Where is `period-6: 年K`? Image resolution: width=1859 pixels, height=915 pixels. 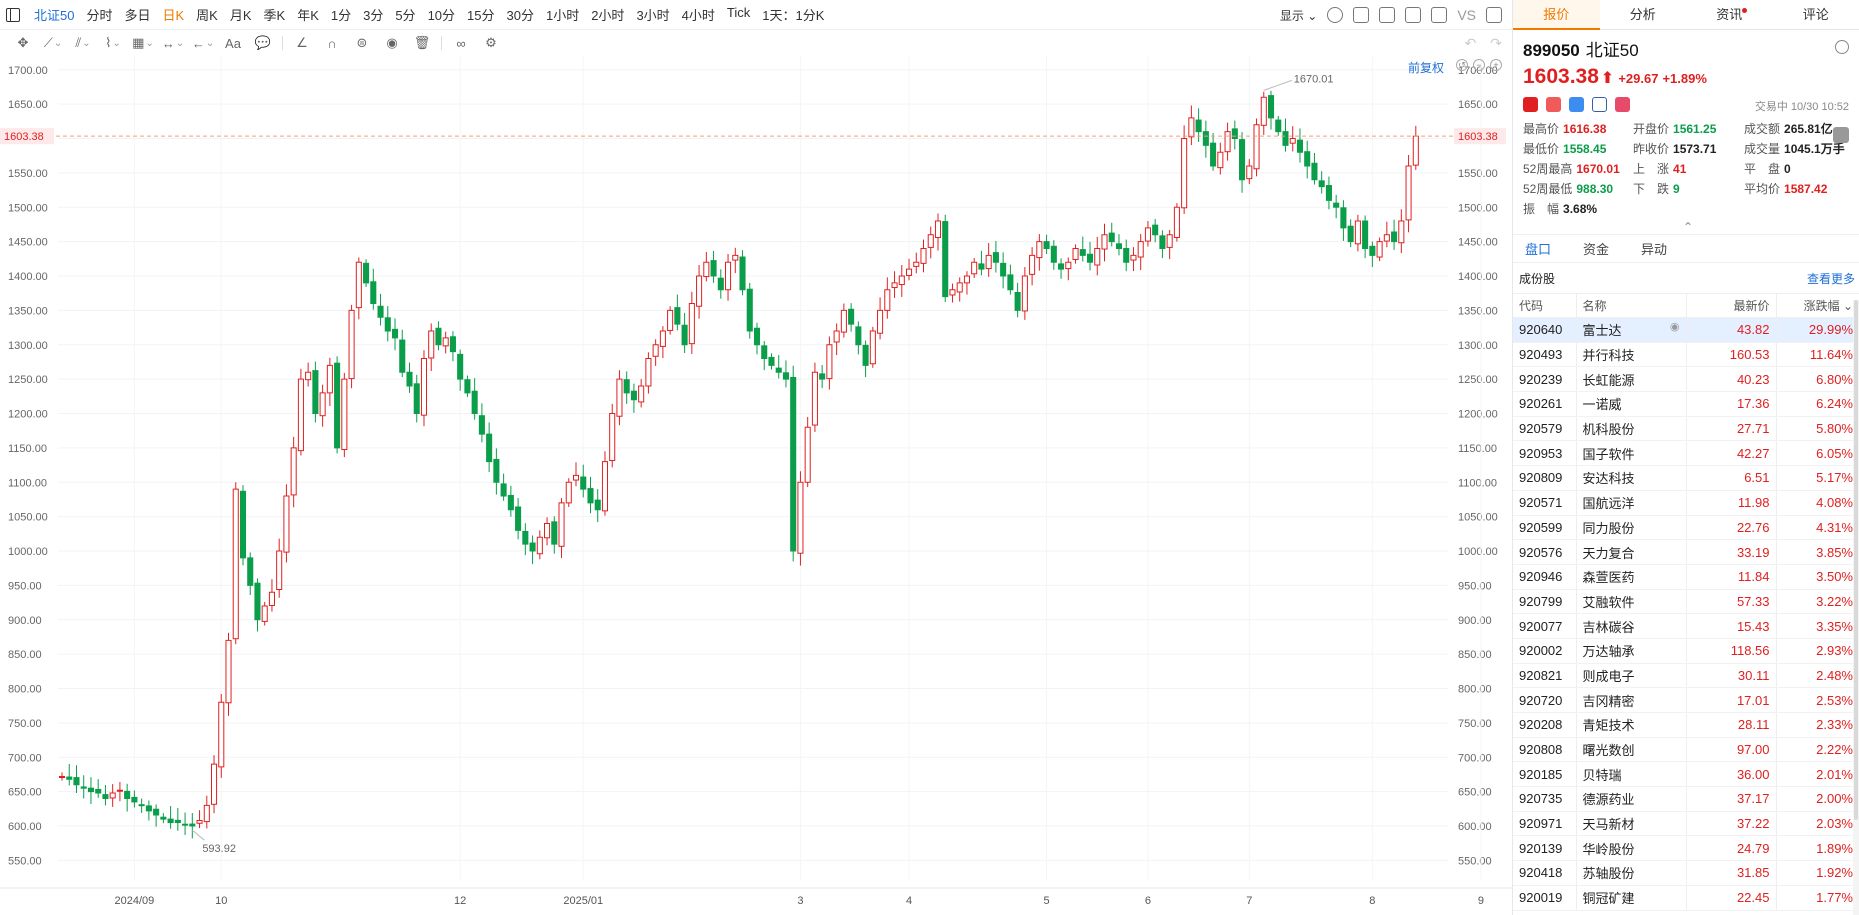 period-6: 年K is located at coordinates (308, 15).